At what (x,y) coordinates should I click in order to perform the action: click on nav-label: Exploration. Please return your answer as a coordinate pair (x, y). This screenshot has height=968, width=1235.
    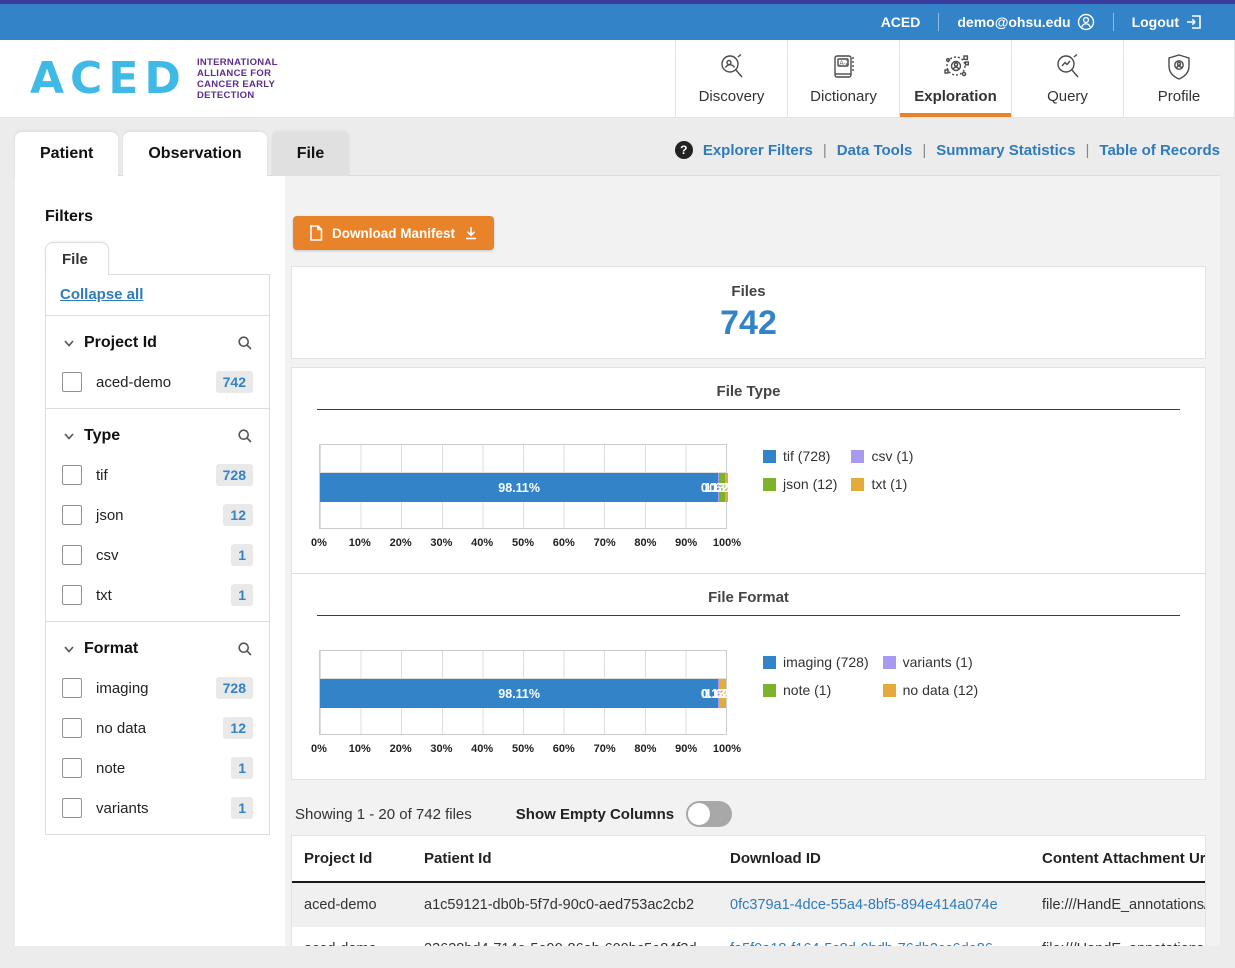
    Looking at the image, I should click on (955, 96).